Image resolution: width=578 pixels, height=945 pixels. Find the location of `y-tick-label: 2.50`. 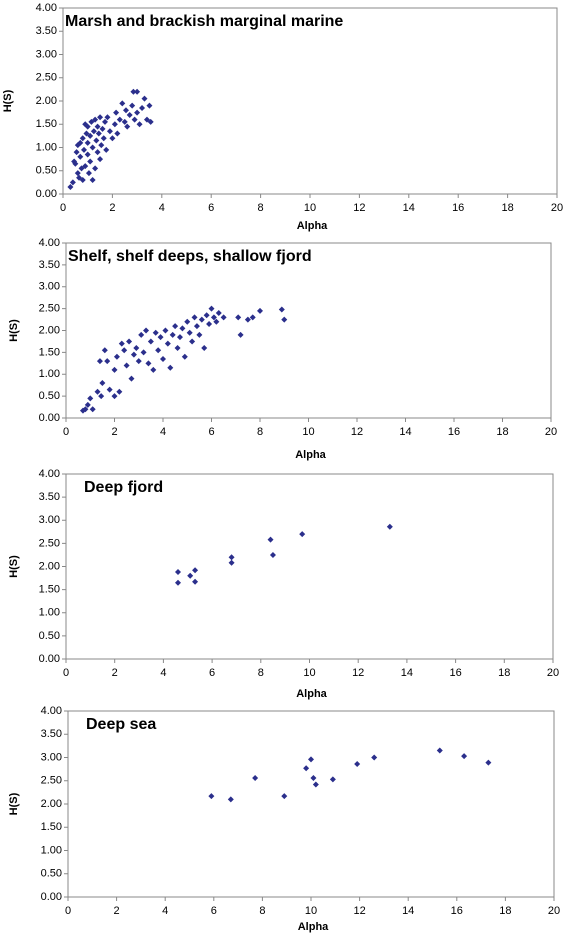

y-tick-label: 2.50 is located at coordinates (51, 781).